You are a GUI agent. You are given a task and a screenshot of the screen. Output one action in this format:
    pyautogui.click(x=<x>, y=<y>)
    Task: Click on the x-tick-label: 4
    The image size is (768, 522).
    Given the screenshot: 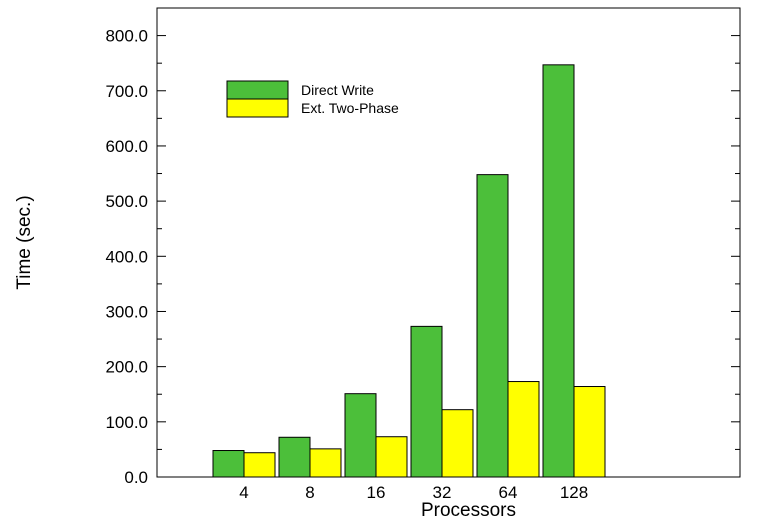 What is the action you would take?
    pyautogui.click(x=243, y=492)
    